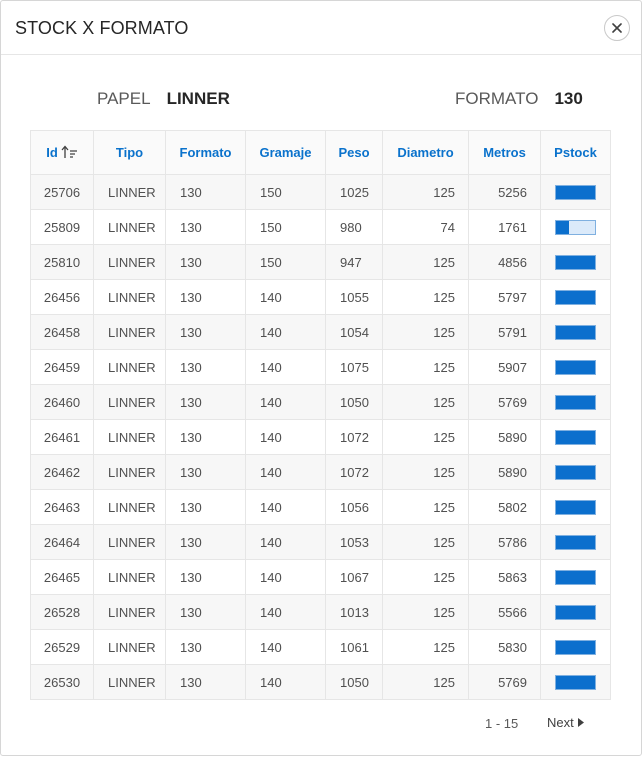  I want to click on column-header-pstock: Pstock, so click(575, 152).